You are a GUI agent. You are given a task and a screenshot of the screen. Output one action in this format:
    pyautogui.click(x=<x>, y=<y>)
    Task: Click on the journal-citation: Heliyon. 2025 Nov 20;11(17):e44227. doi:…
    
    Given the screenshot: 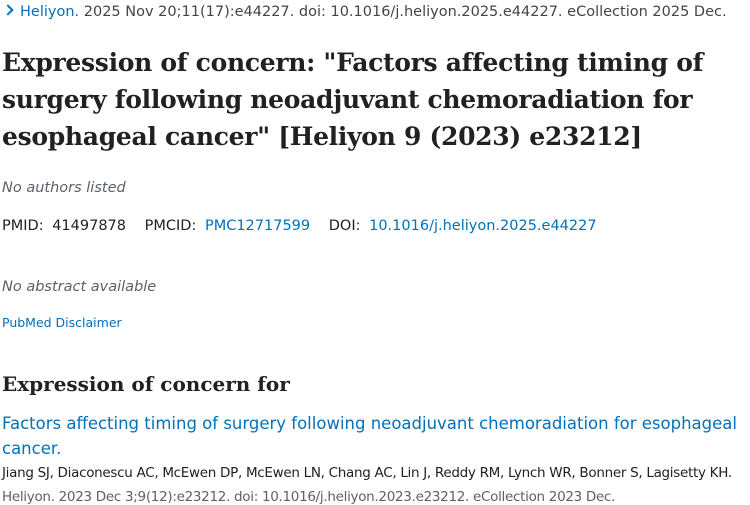 What is the action you would take?
    pyautogui.click(x=364, y=12)
    